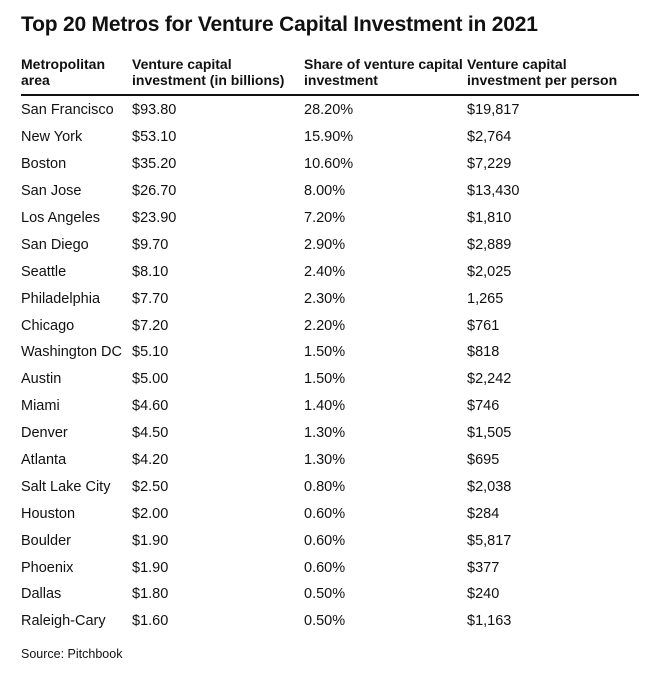 This screenshot has width=650, height=673. What do you see at coordinates (489, 244) in the screenshot?
I see `cell-per-person: $2,889` at bounding box center [489, 244].